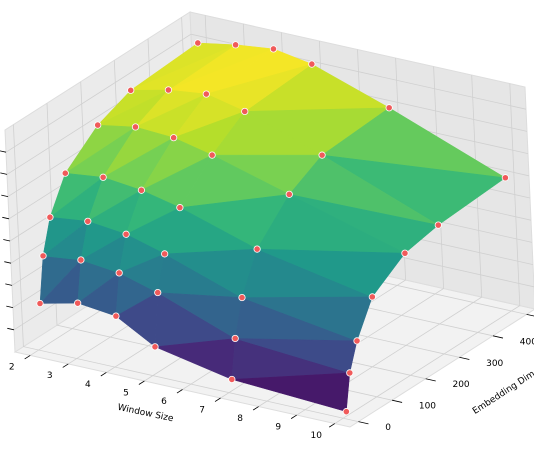  What do you see at coordinates (388, 428) in the screenshot?
I see `y-tick-label: 0` at bounding box center [388, 428].